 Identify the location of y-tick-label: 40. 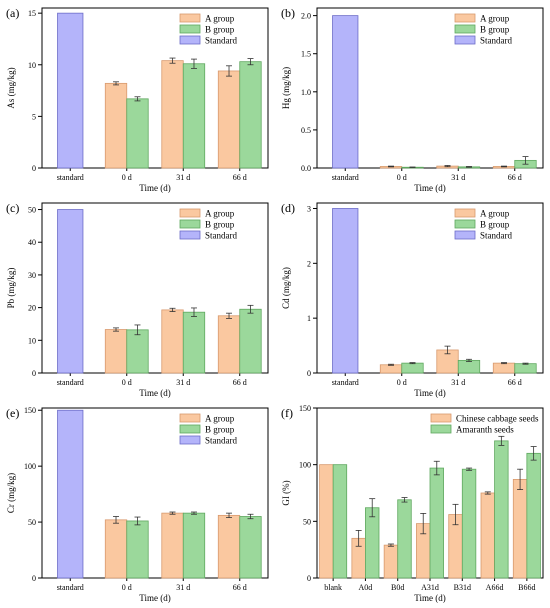
(32, 242).